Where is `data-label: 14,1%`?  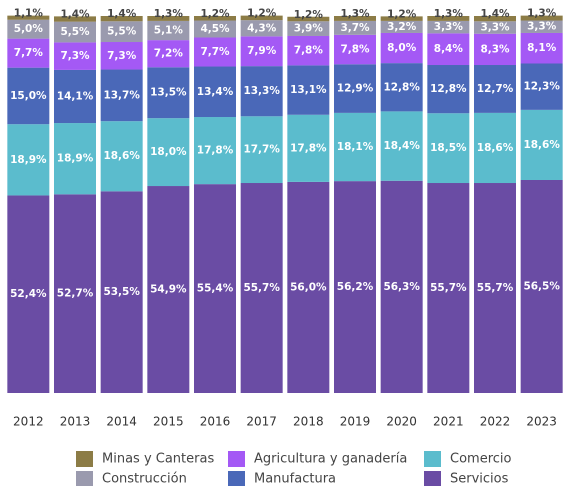 data-label: 14,1% is located at coordinates (75, 96).